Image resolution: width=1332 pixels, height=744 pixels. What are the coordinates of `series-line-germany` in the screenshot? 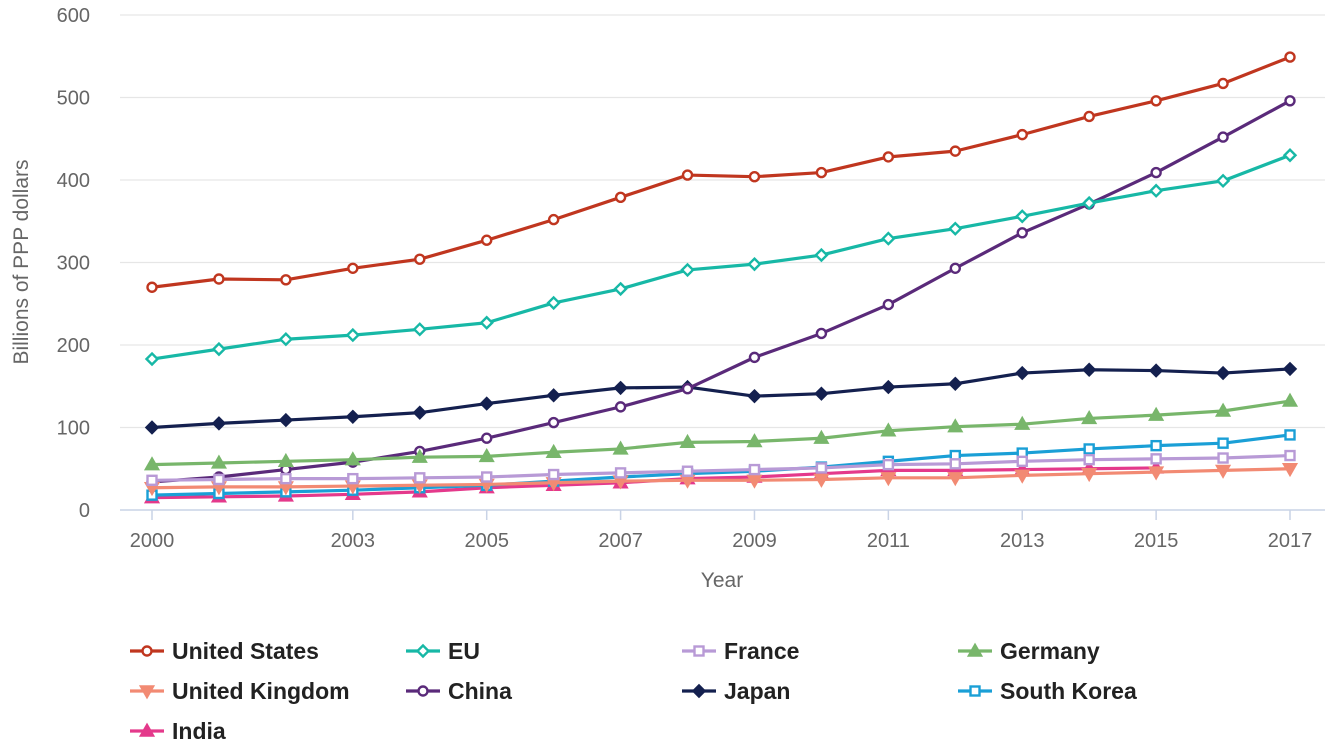 It's located at (721, 433).